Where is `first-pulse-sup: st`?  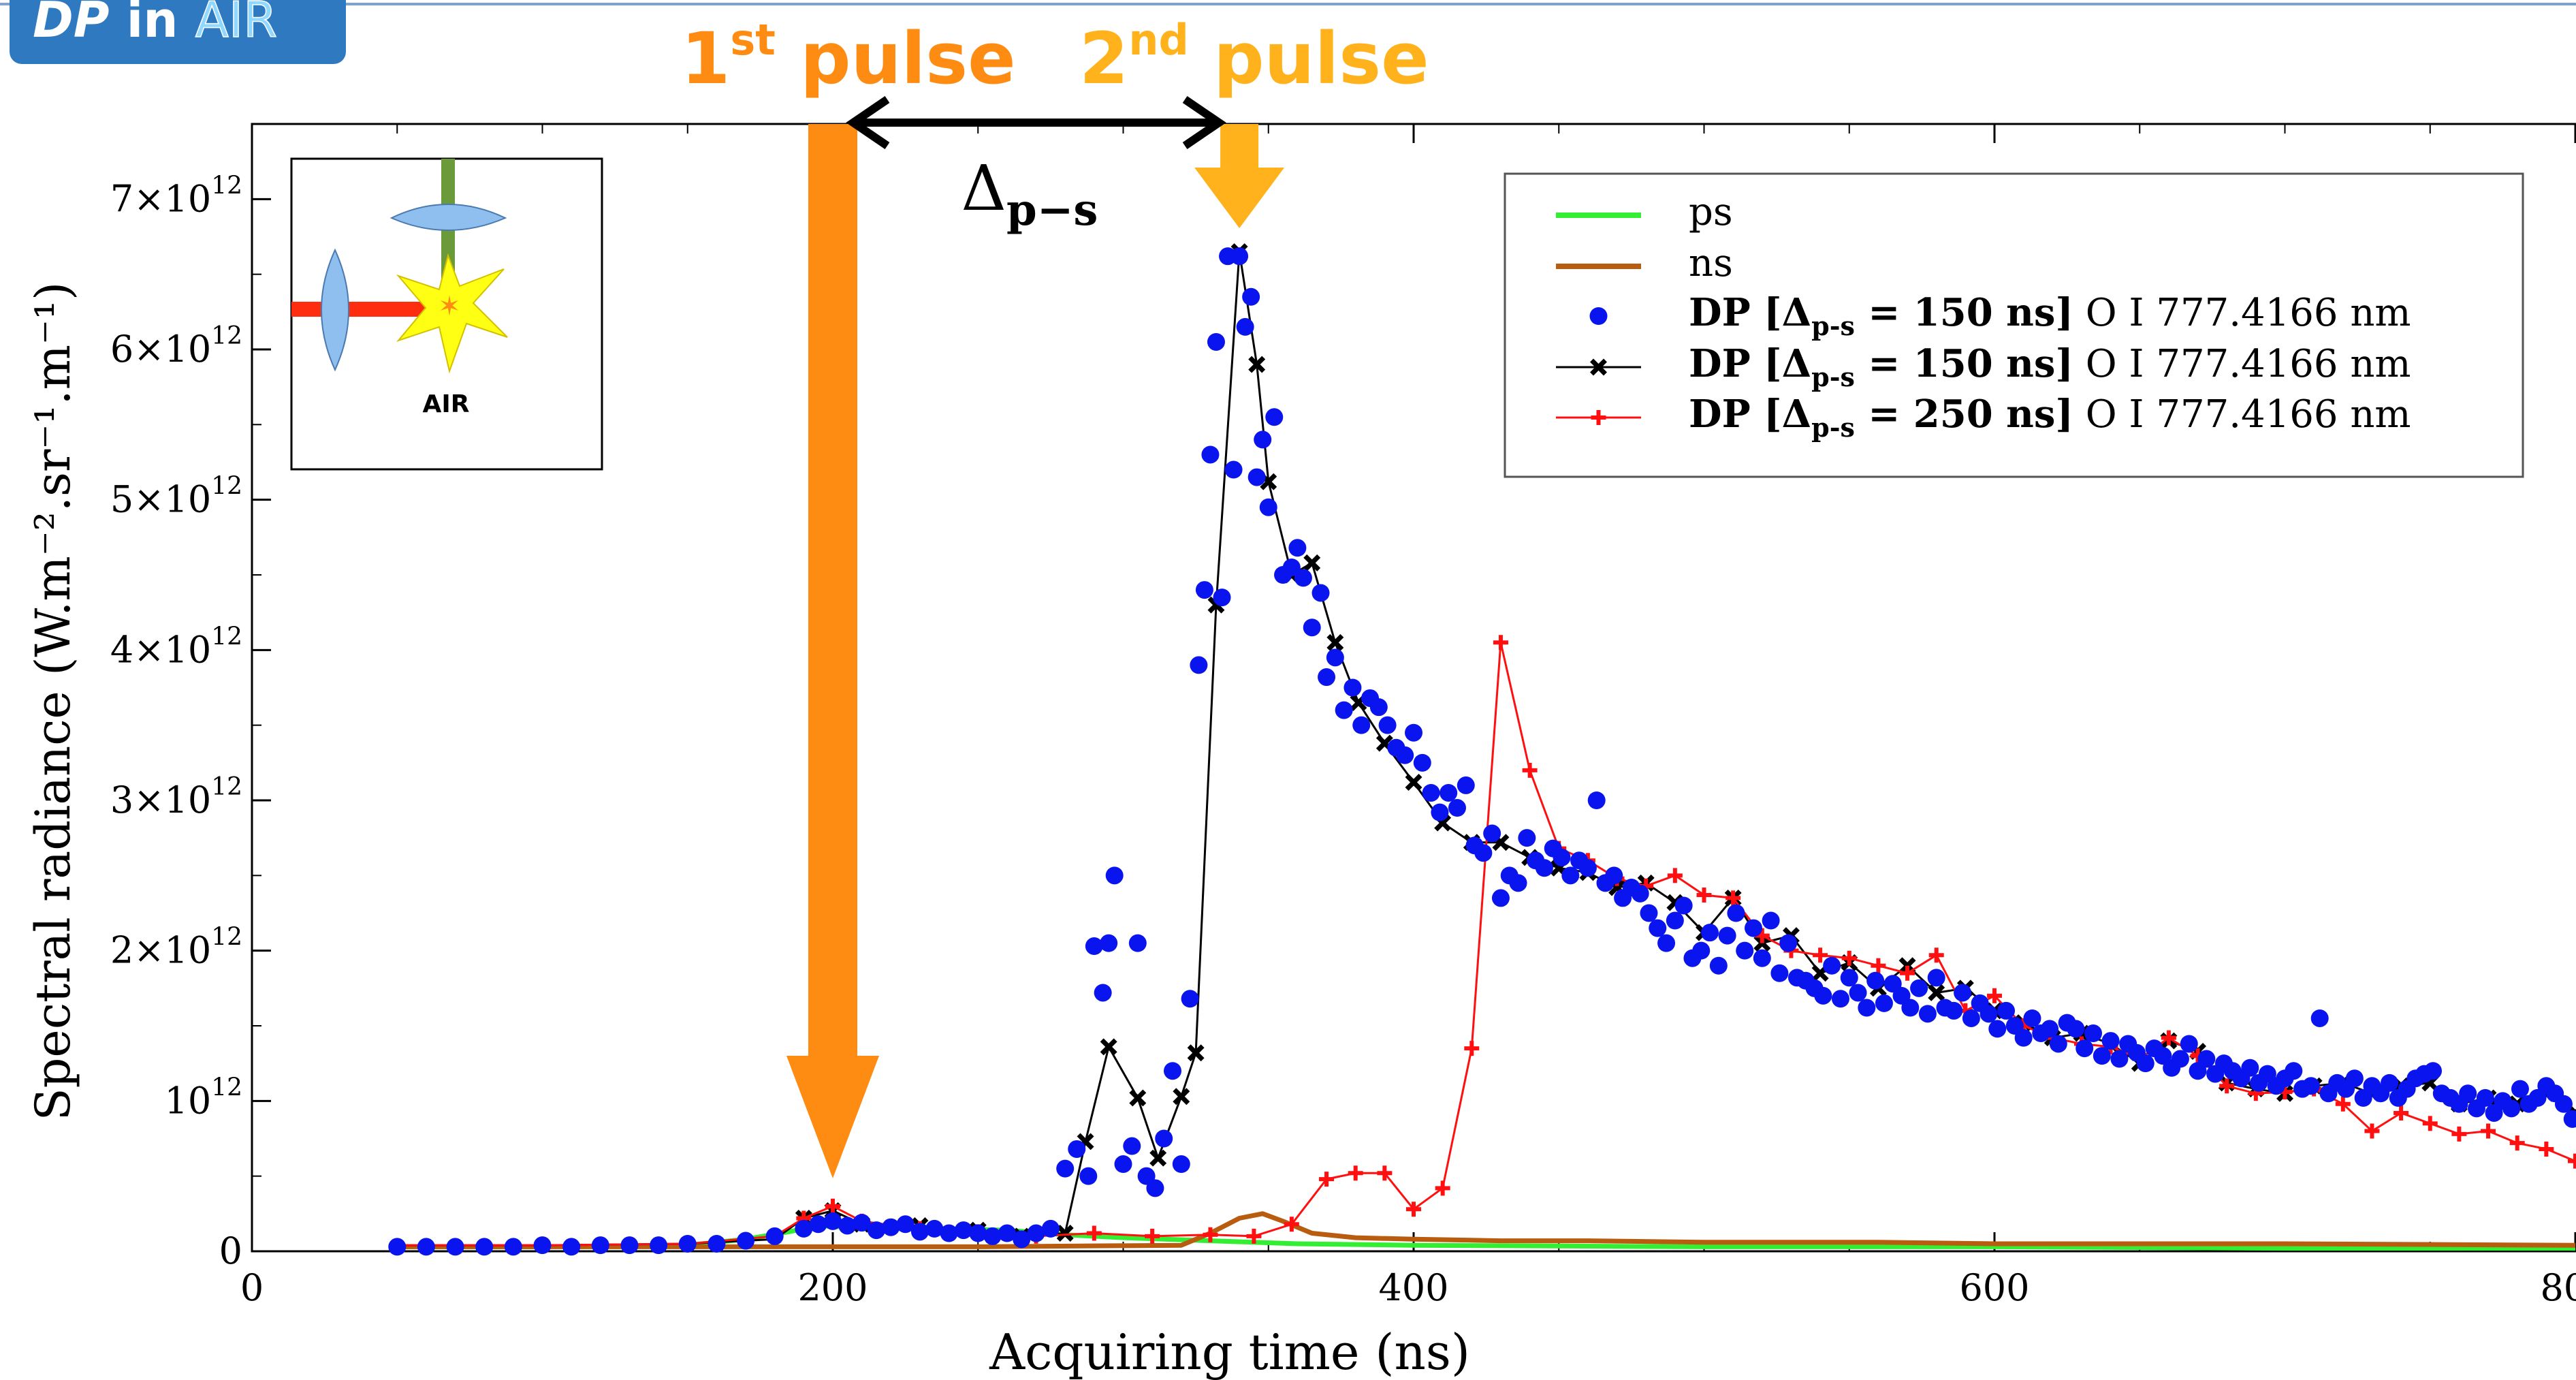
first-pulse-sup: st is located at coordinates (753, 40).